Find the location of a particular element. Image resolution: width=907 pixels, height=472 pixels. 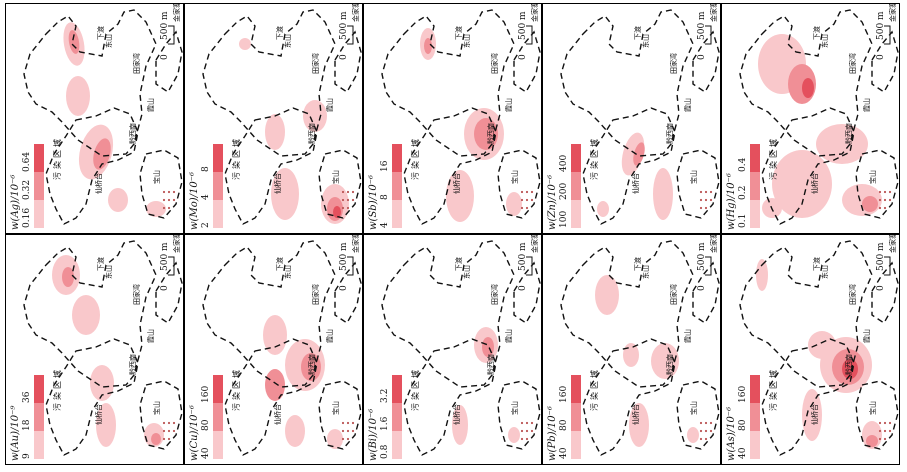

legend-hg is located at coordinates (755, 186).